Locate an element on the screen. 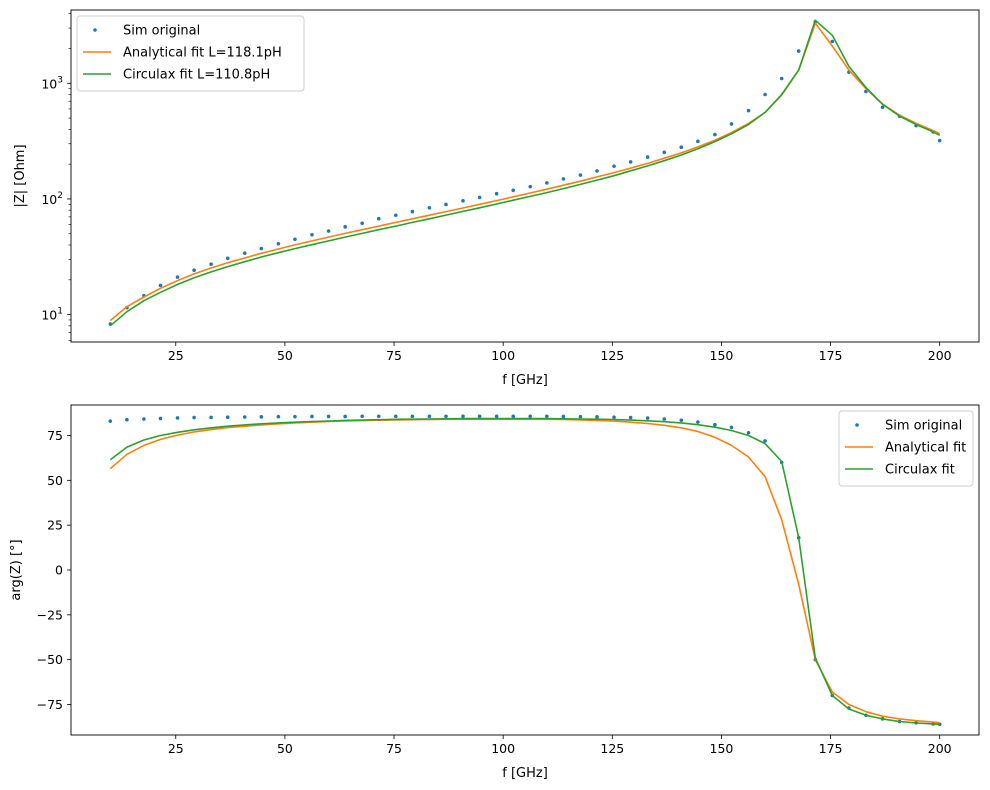  y-tick-label: 50 is located at coordinates (55, 480).